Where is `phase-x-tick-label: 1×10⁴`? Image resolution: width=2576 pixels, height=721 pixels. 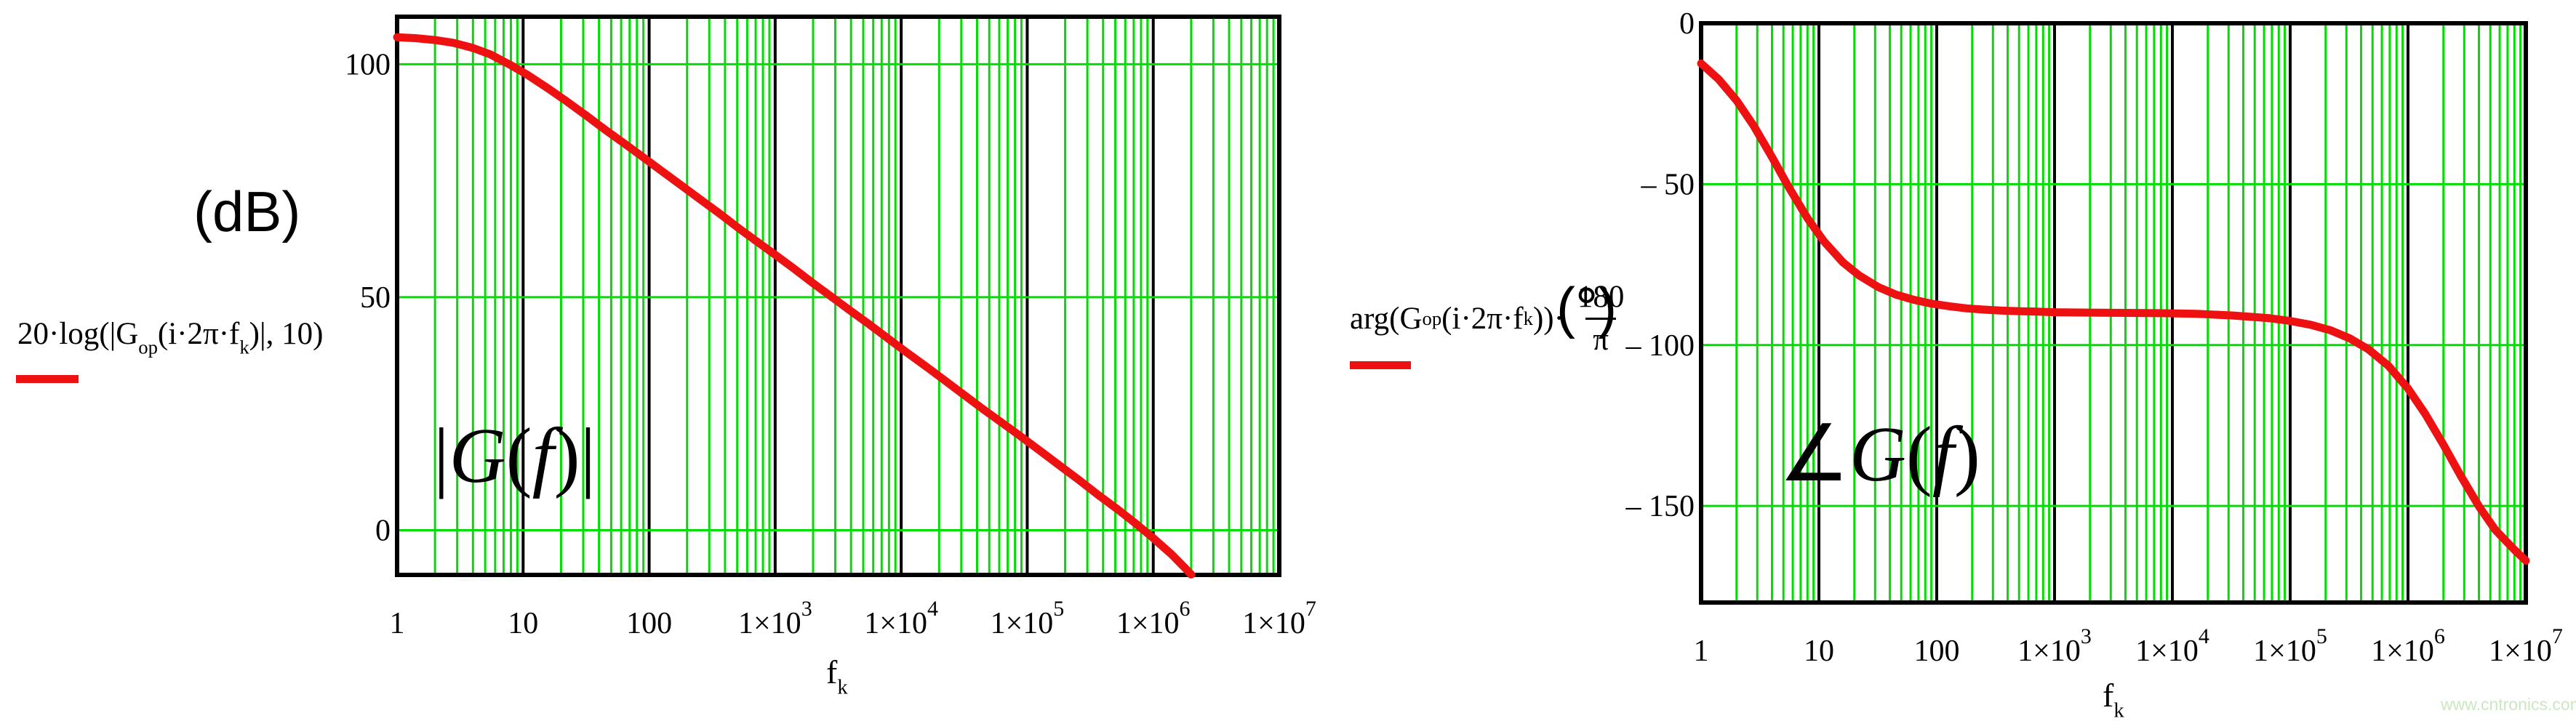
phase-x-tick-label: 1×10⁴ is located at coordinates (2172, 646).